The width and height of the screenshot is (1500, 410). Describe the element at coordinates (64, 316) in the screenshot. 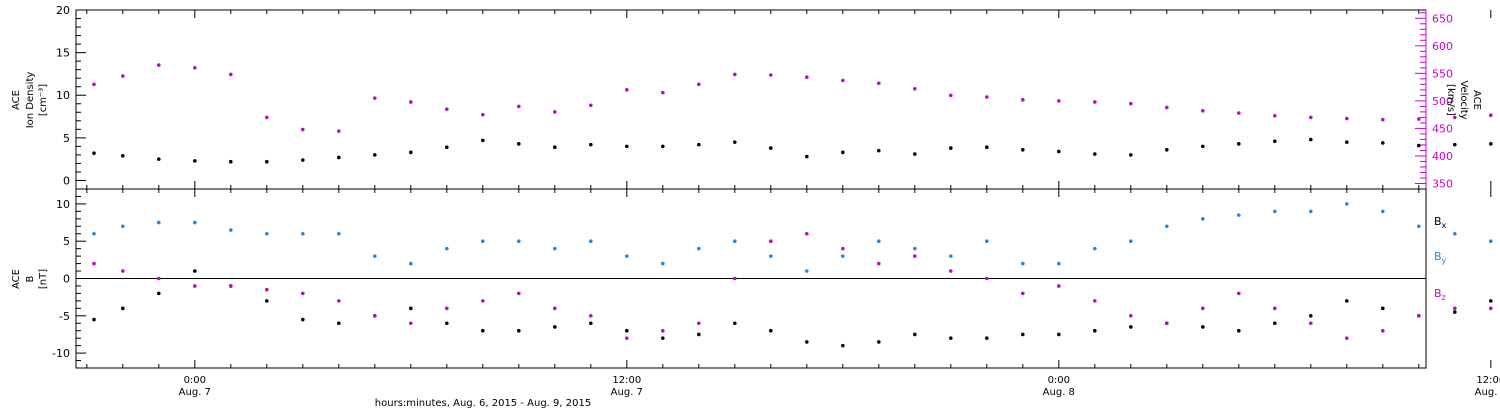

I see `b-tick-label: -5` at that location.